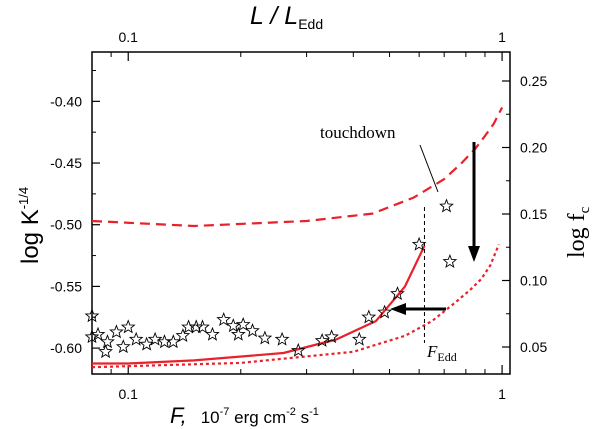  Describe the element at coordinates (506, 214) in the screenshot. I see `right-axis-ticks` at that location.